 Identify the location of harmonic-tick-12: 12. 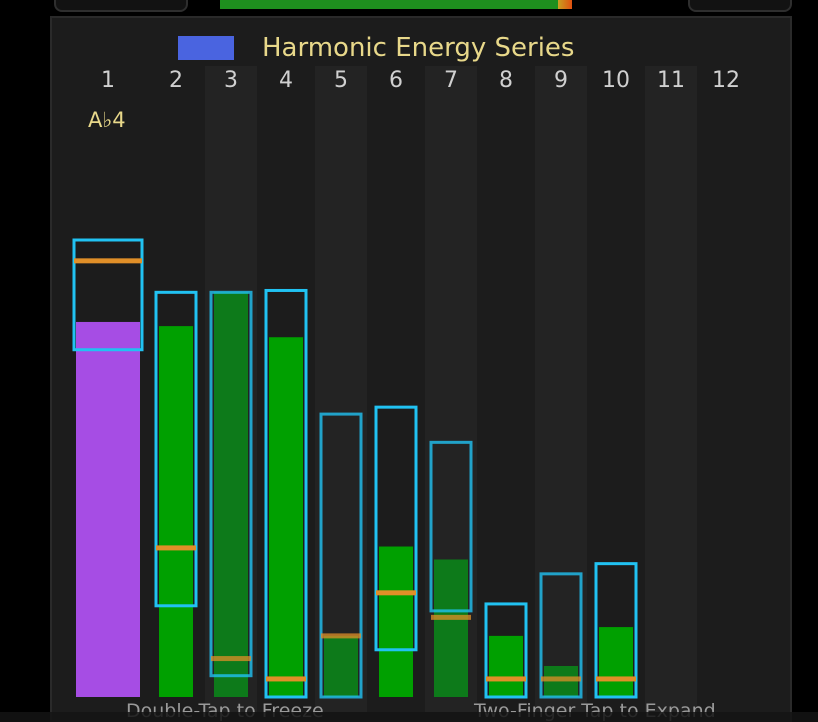
(726, 80).